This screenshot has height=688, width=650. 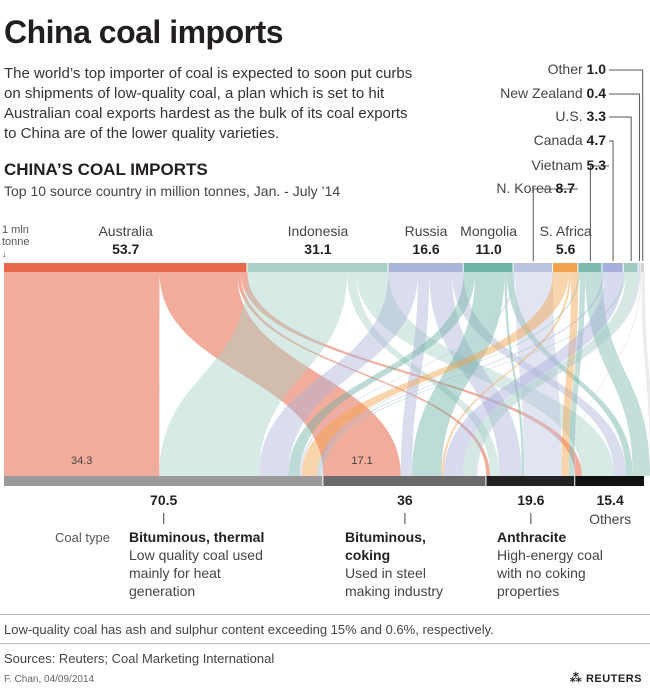 I want to click on flow-russia-to-bituminous-thermal, so click(x=338, y=374).